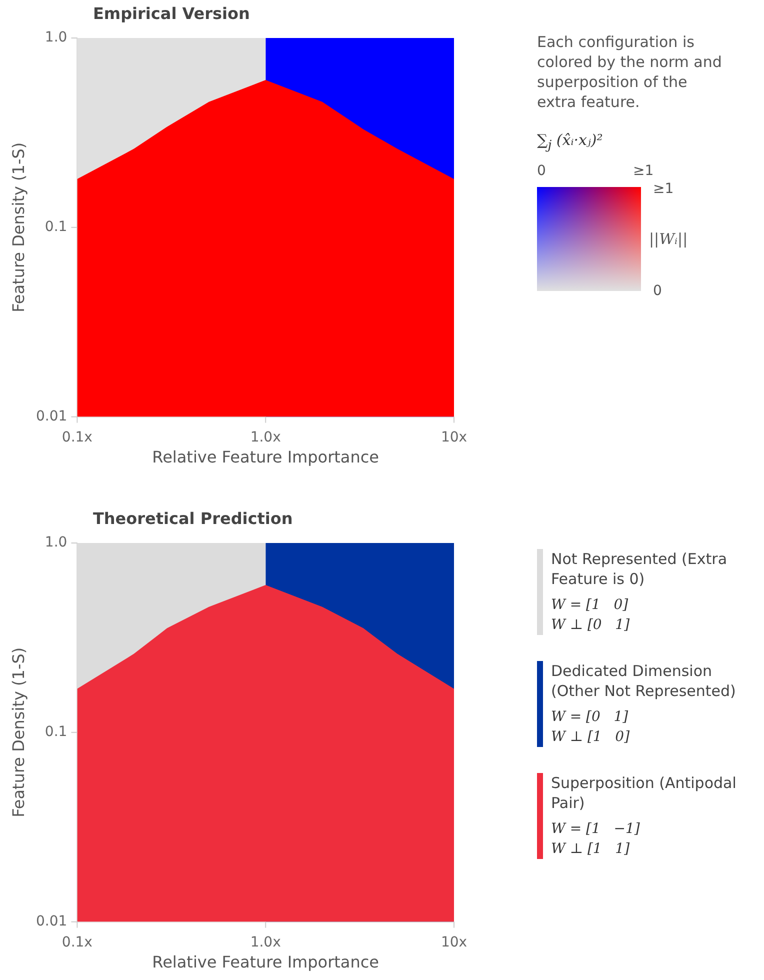  I want to click on text: W ⊥ [0 1], so click(591, 625).